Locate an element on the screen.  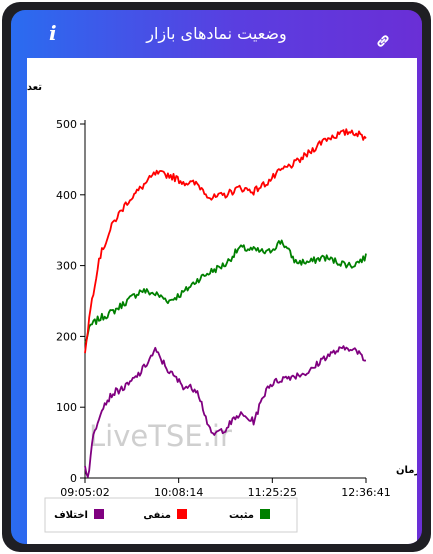
legend: مثبت منفی اختلاف is located at coordinates (171, 515).